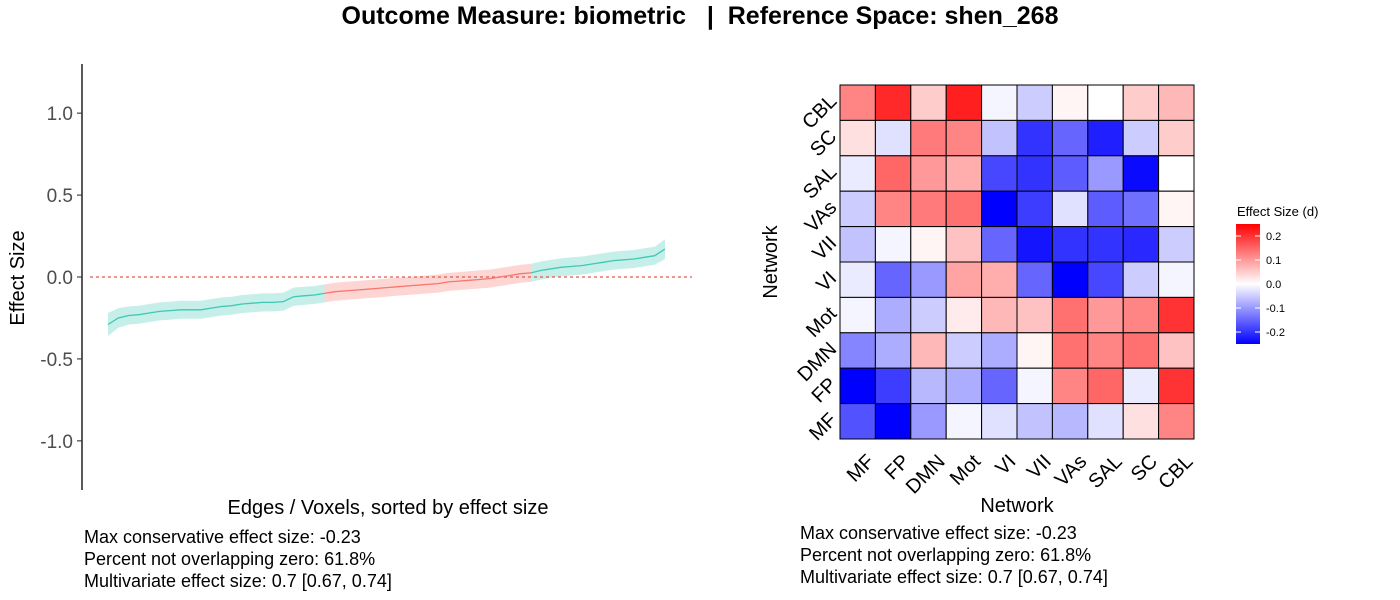 This screenshot has height=600, width=1400. I want to click on y-tick-label: Mot, so click(821, 322).